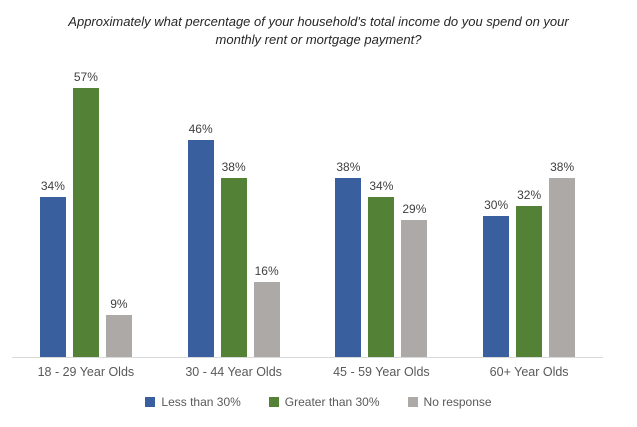 The height and width of the screenshot is (427, 637). I want to click on bar: 57%, so click(85, 214).